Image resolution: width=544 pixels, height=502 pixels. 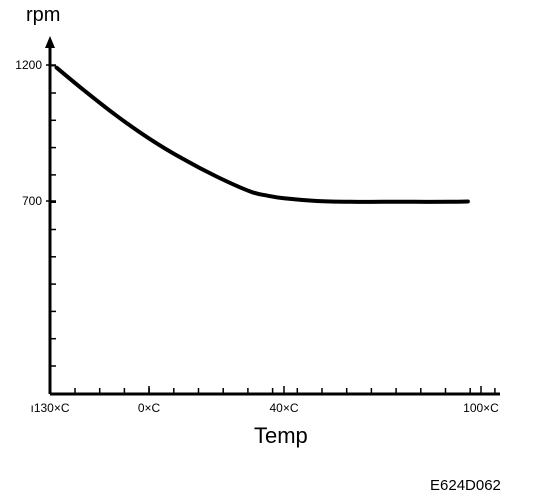 I want to click on y-tick-label: 700, so click(x=32, y=201).